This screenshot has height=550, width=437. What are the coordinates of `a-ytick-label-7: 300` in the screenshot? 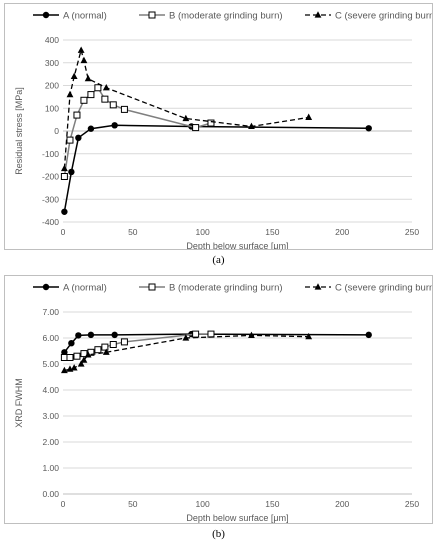 It's located at (52, 63).